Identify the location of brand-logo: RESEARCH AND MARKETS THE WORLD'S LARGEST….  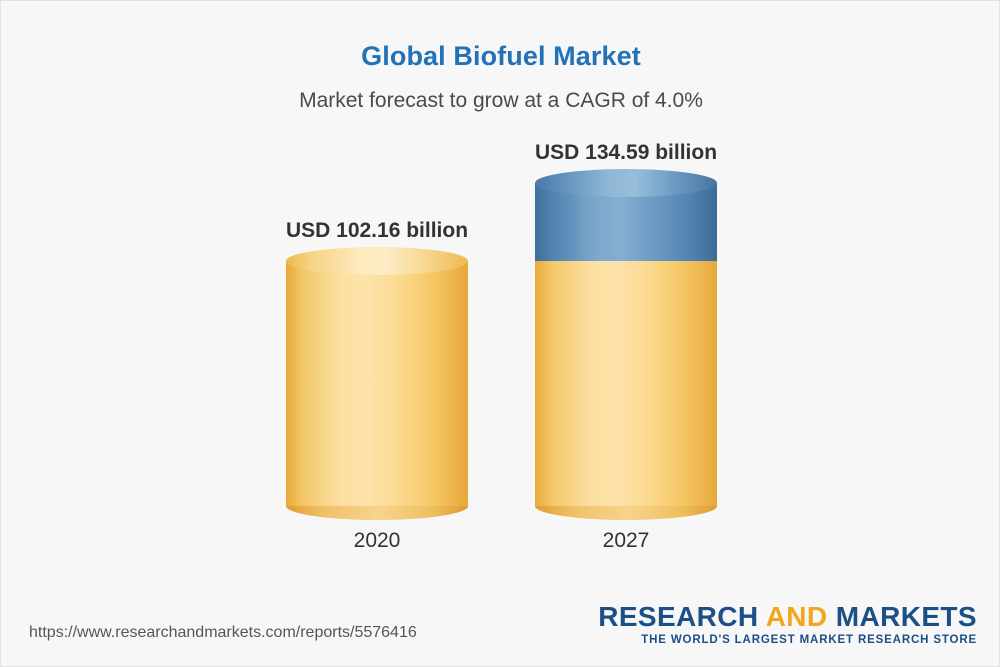
(787, 623).